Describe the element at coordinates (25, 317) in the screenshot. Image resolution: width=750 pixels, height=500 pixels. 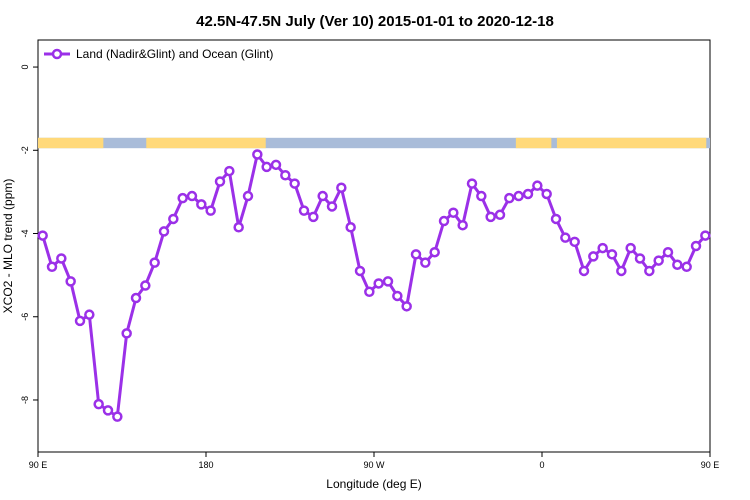
I see `y-tick-label: -6` at that location.